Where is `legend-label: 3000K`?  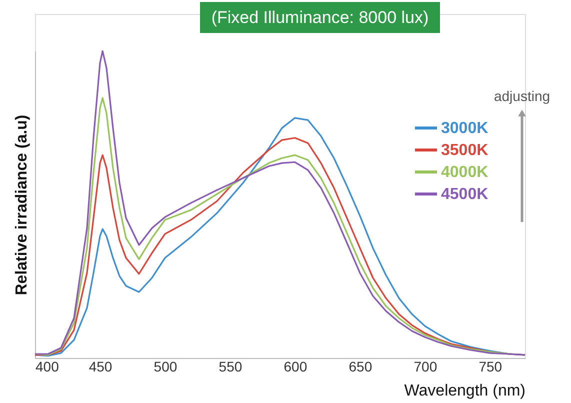
legend-label: 3000K is located at coordinates (465, 128).